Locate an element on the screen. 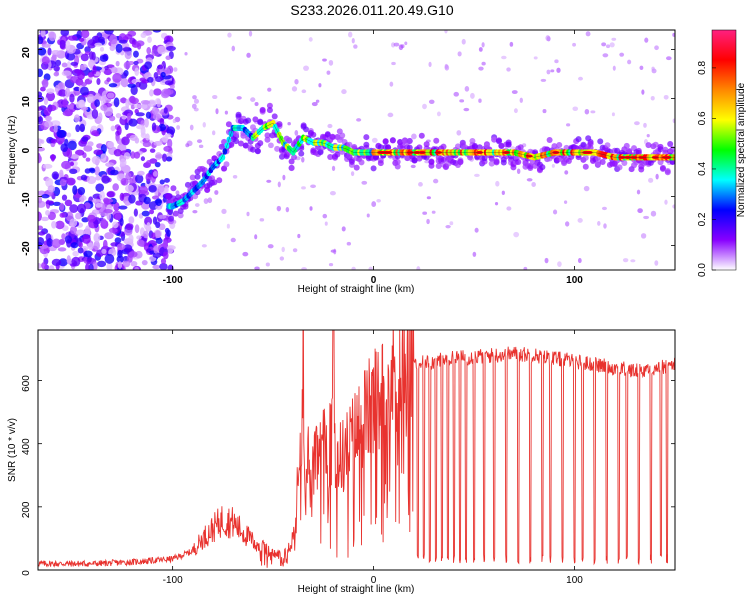 This screenshot has width=750, height=600. colorbar-tick-label: 0.2 is located at coordinates (702, 219).